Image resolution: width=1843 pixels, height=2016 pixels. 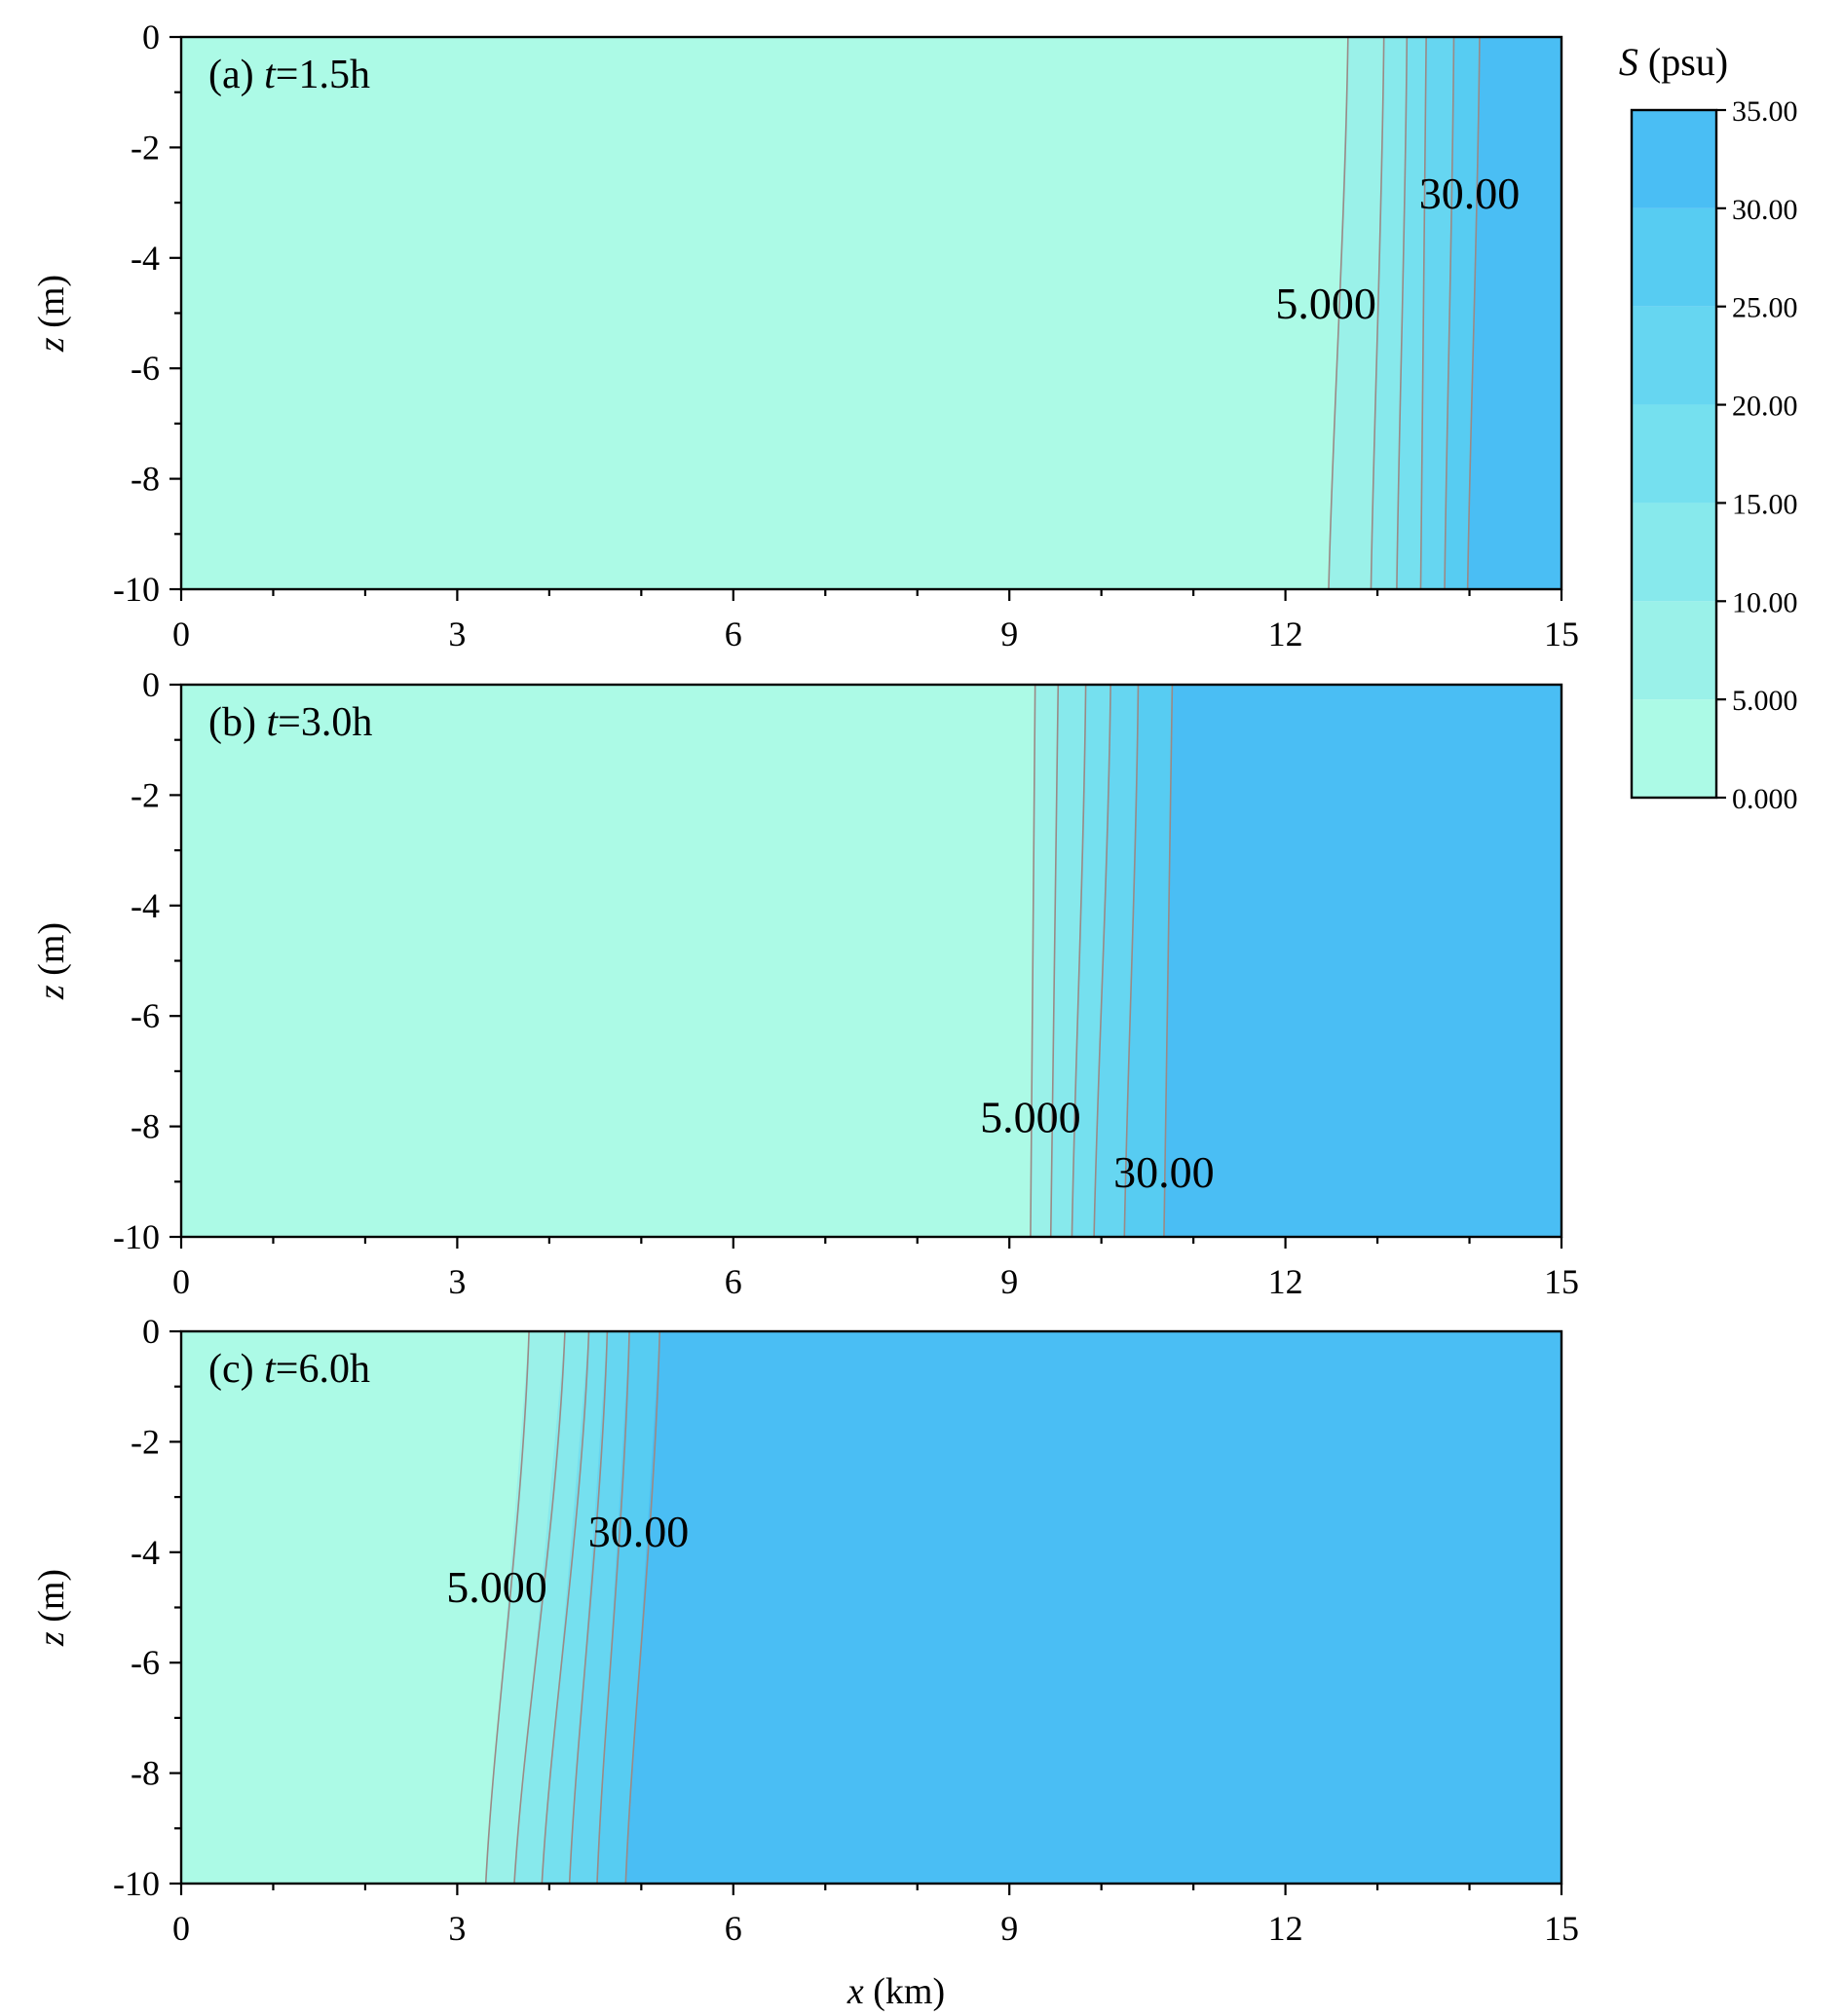 I want to click on colorbar-tick-label: 10.00, so click(x=1765, y=602).